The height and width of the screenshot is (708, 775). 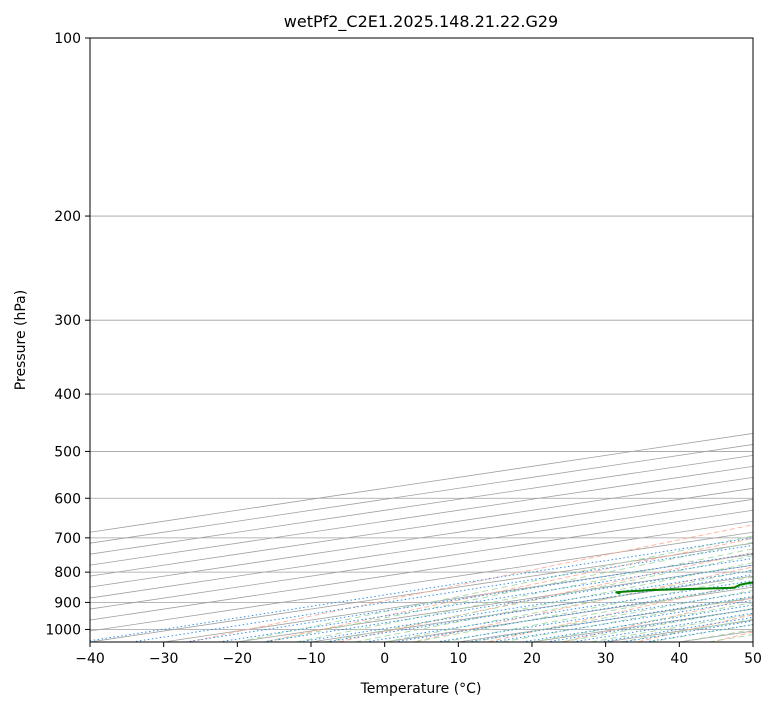 I want to click on y-tick-label: 500, so click(x=67, y=452).